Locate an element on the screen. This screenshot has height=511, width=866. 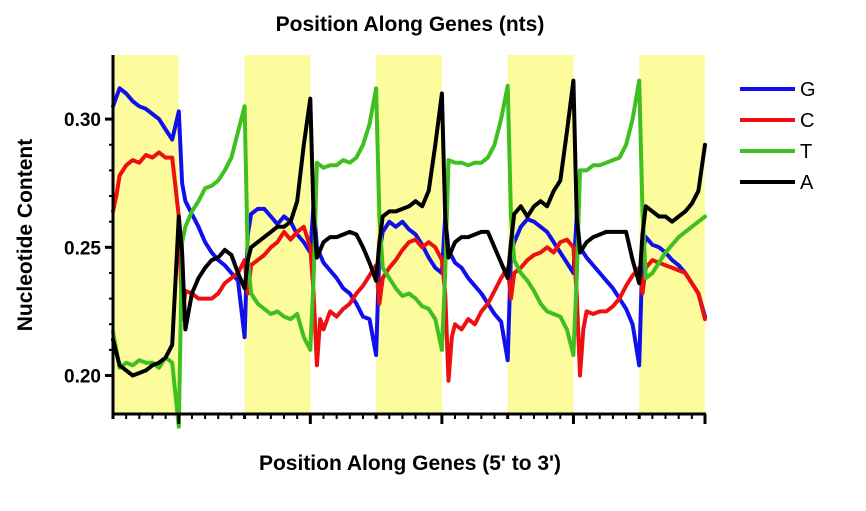
x-axis-label: Position Along Genes (5' to 3') is located at coordinates (410, 463).